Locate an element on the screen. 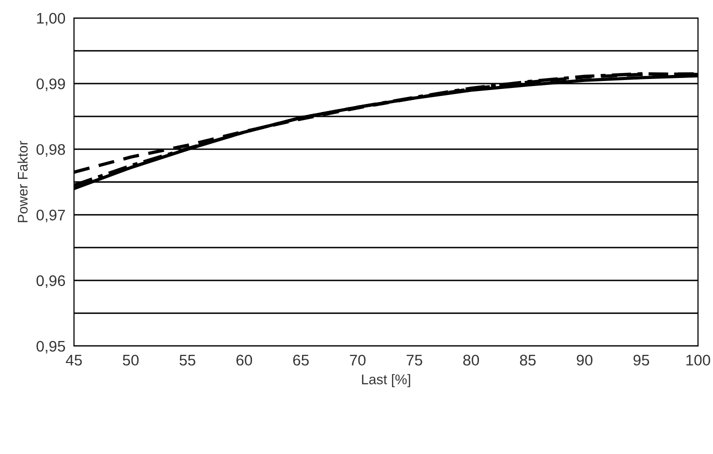 This screenshot has width=713, height=454. x-tick-label: 60 is located at coordinates (244, 360).